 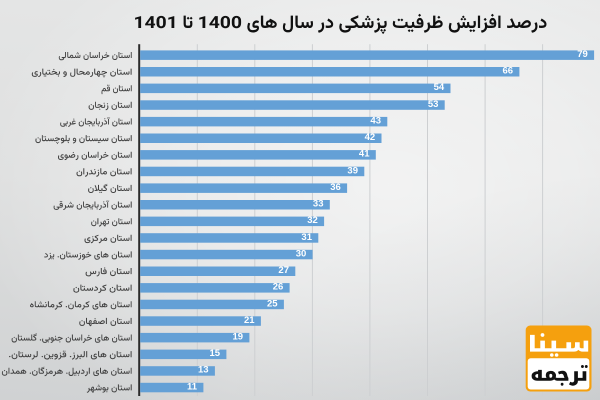 What do you see at coordinates (364, 154) in the screenshot?
I see `svg-text: 41` at bounding box center [364, 154].